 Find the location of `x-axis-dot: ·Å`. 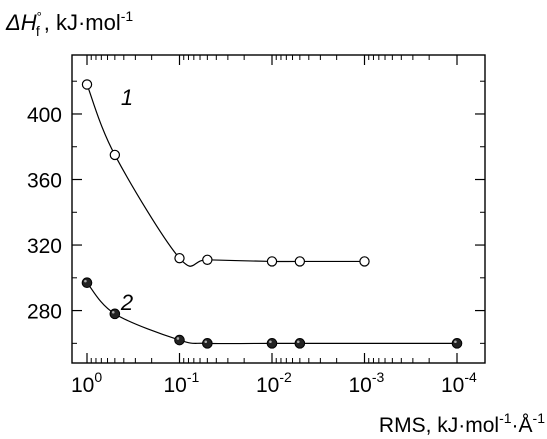

x-axis-dot: ·Å is located at coordinates (522, 425).